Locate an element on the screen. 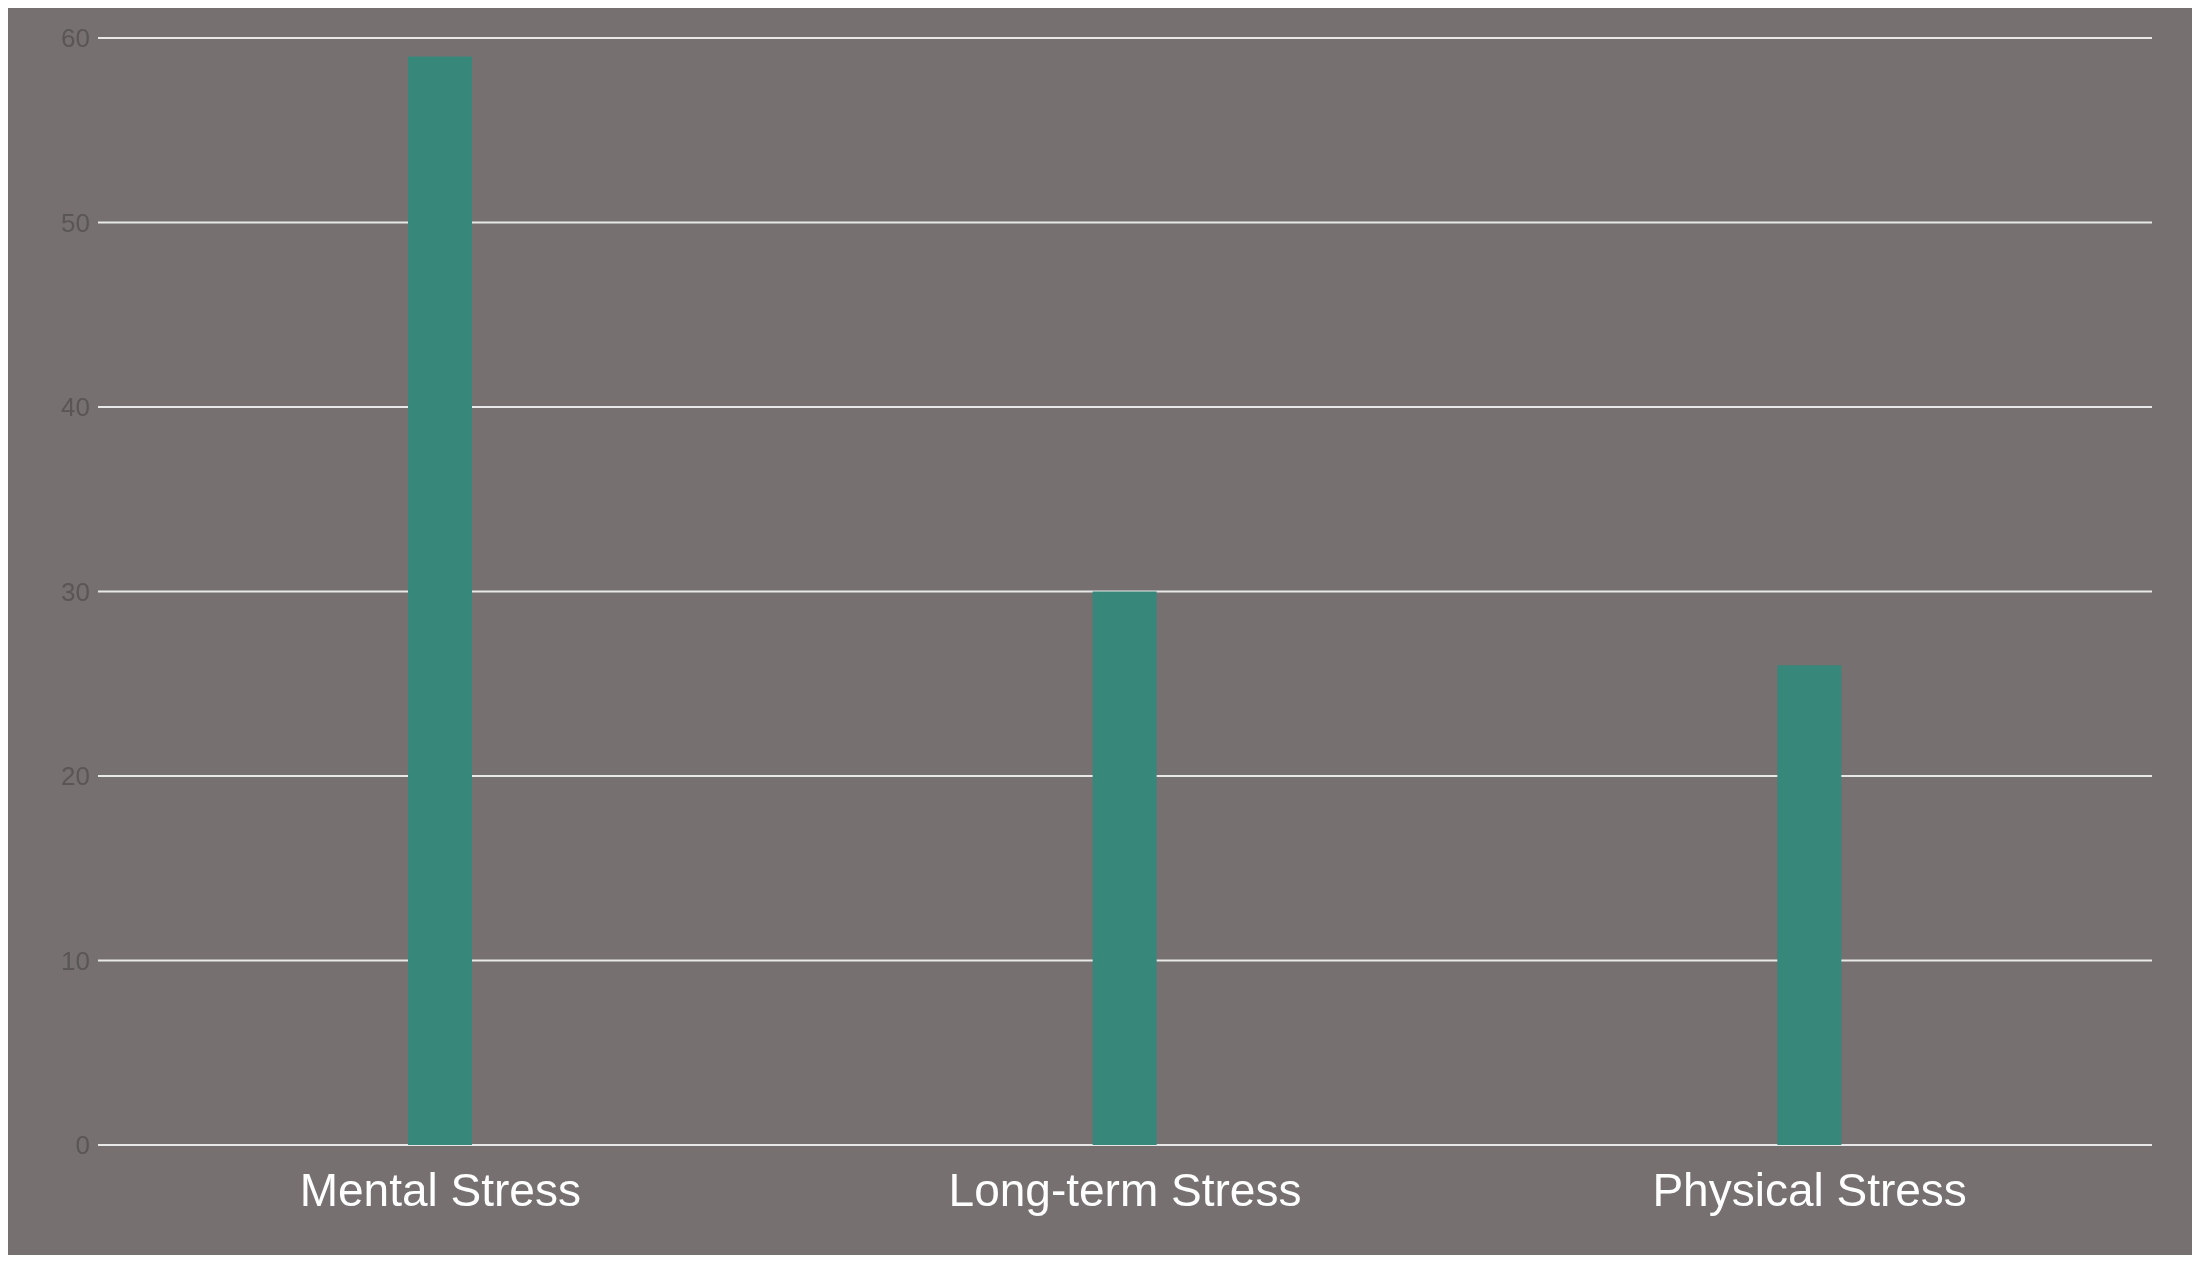  x-tick-label: Long-term Stress is located at coordinates (1125, 1189).